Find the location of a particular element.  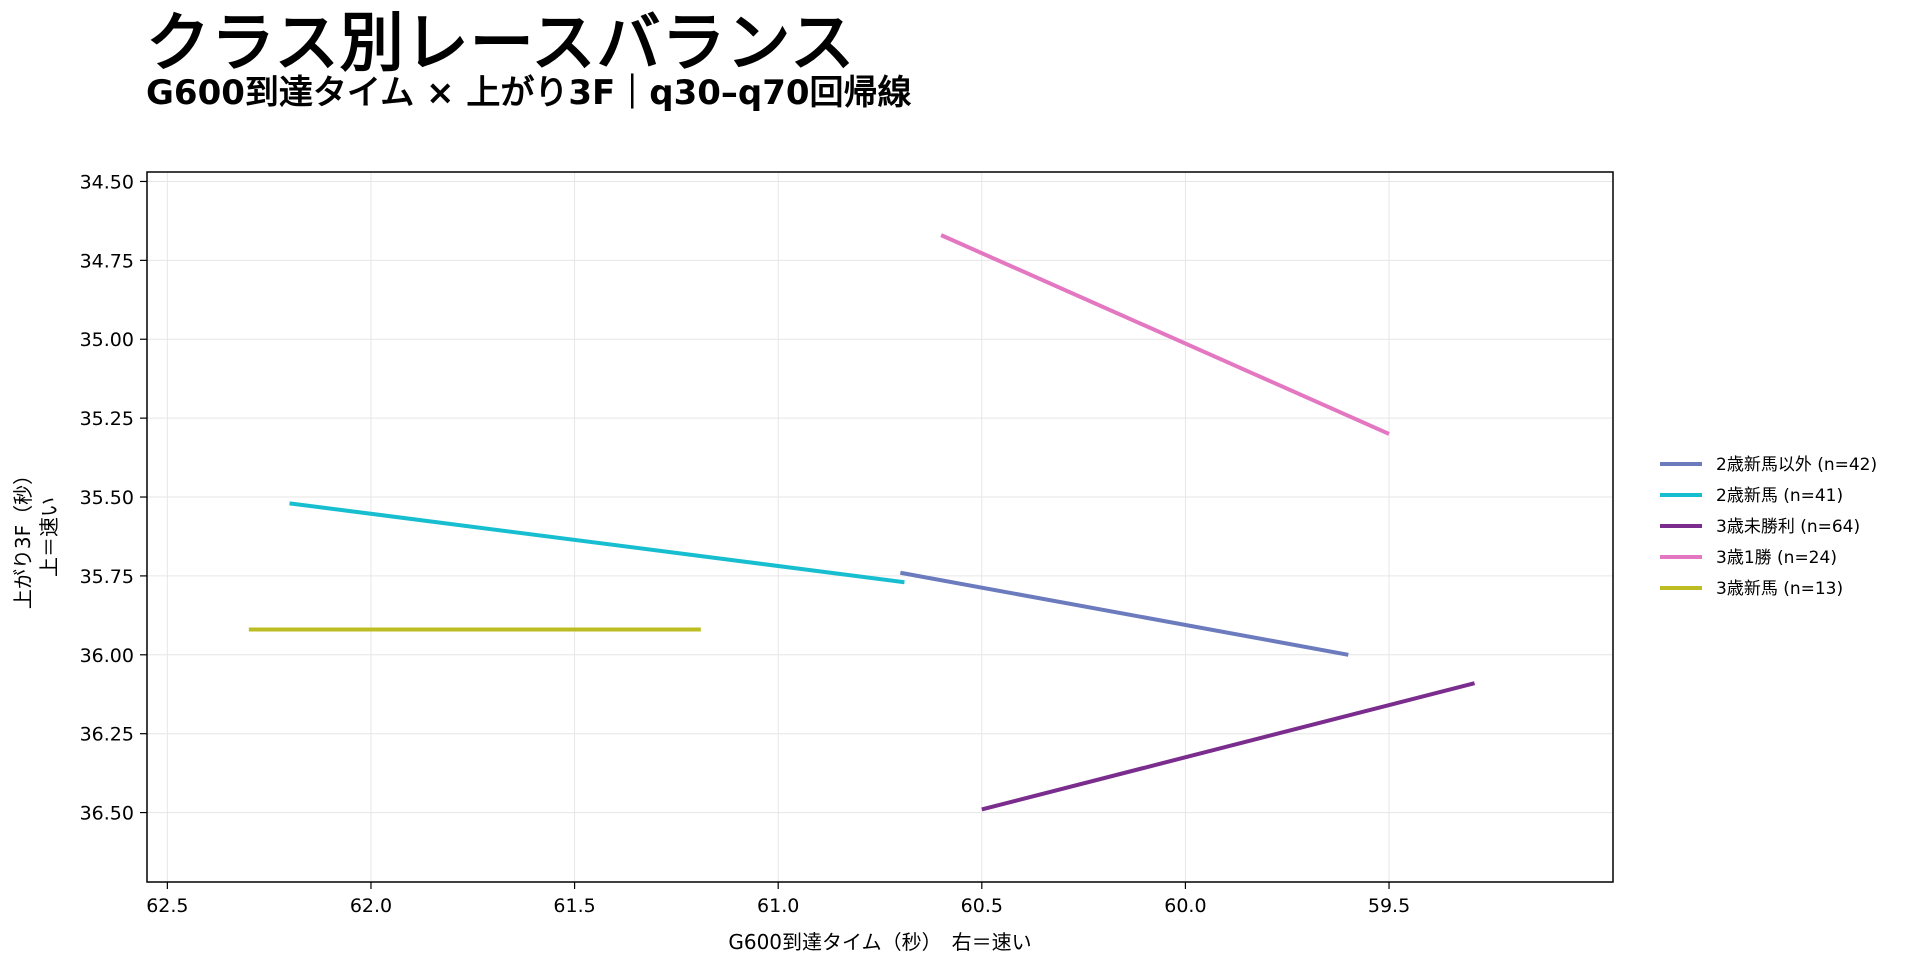

x-tick-label: 62.0 is located at coordinates (371, 906).